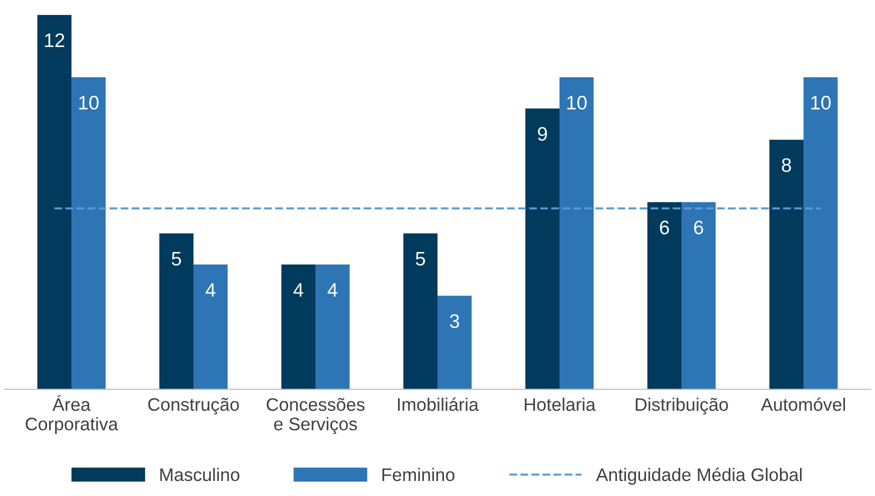 The image size is (875, 496). Describe the element at coordinates (315, 416) in the screenshot. I see `x-tick-label: Concessões e Serviços` at that location.